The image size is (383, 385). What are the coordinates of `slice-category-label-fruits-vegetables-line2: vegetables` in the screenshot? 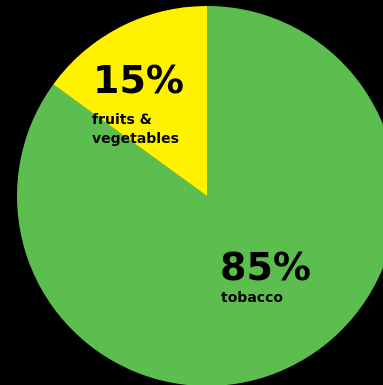 It's located at (135, 139).